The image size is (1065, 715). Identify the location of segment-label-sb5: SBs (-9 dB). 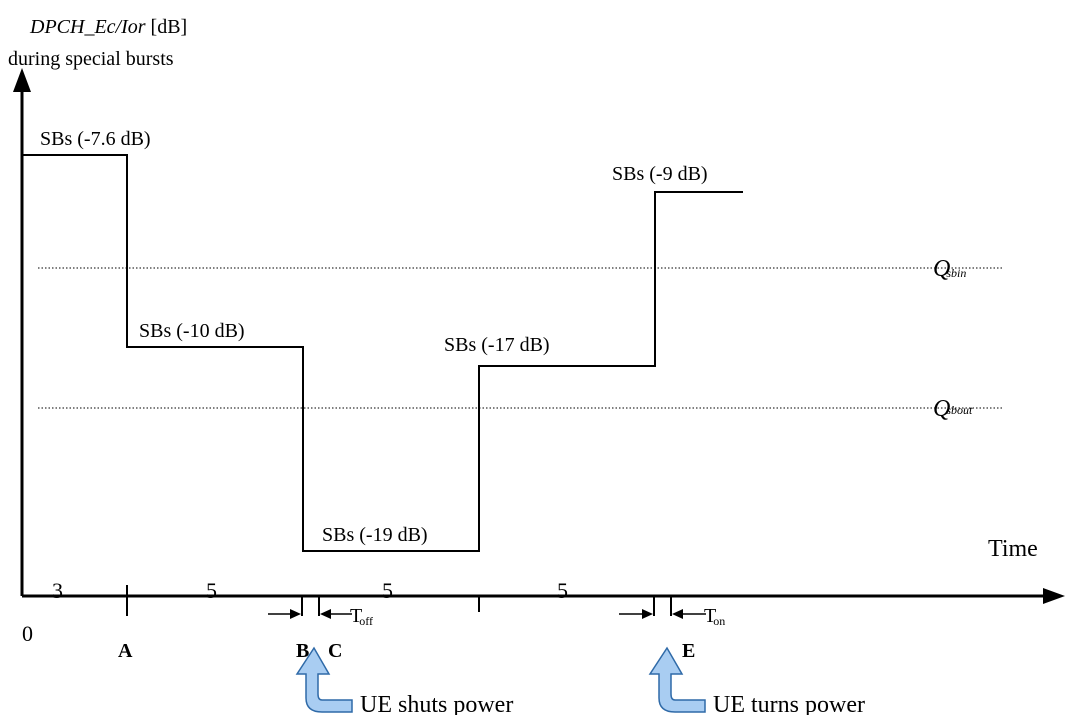
(660, 174).